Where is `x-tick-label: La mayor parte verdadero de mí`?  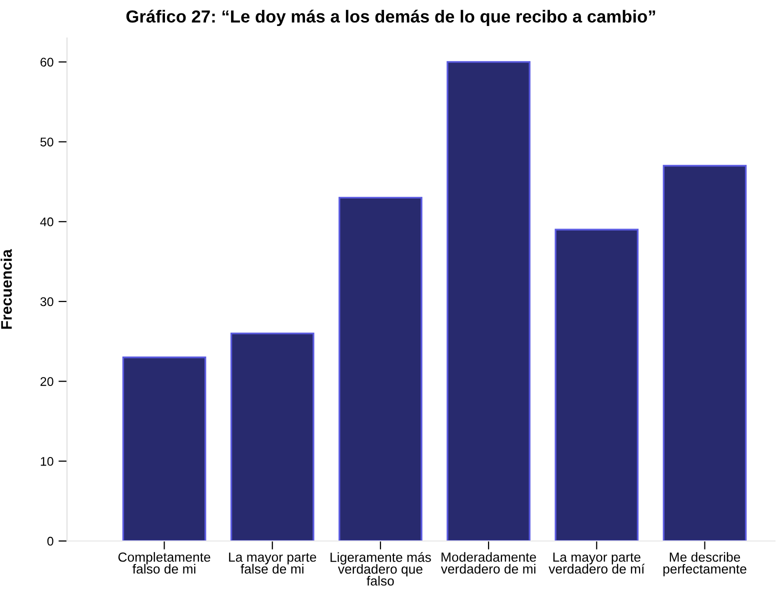
x-tick-label: La mayor parte verdadero de mí is located at coordinates (596, 563).